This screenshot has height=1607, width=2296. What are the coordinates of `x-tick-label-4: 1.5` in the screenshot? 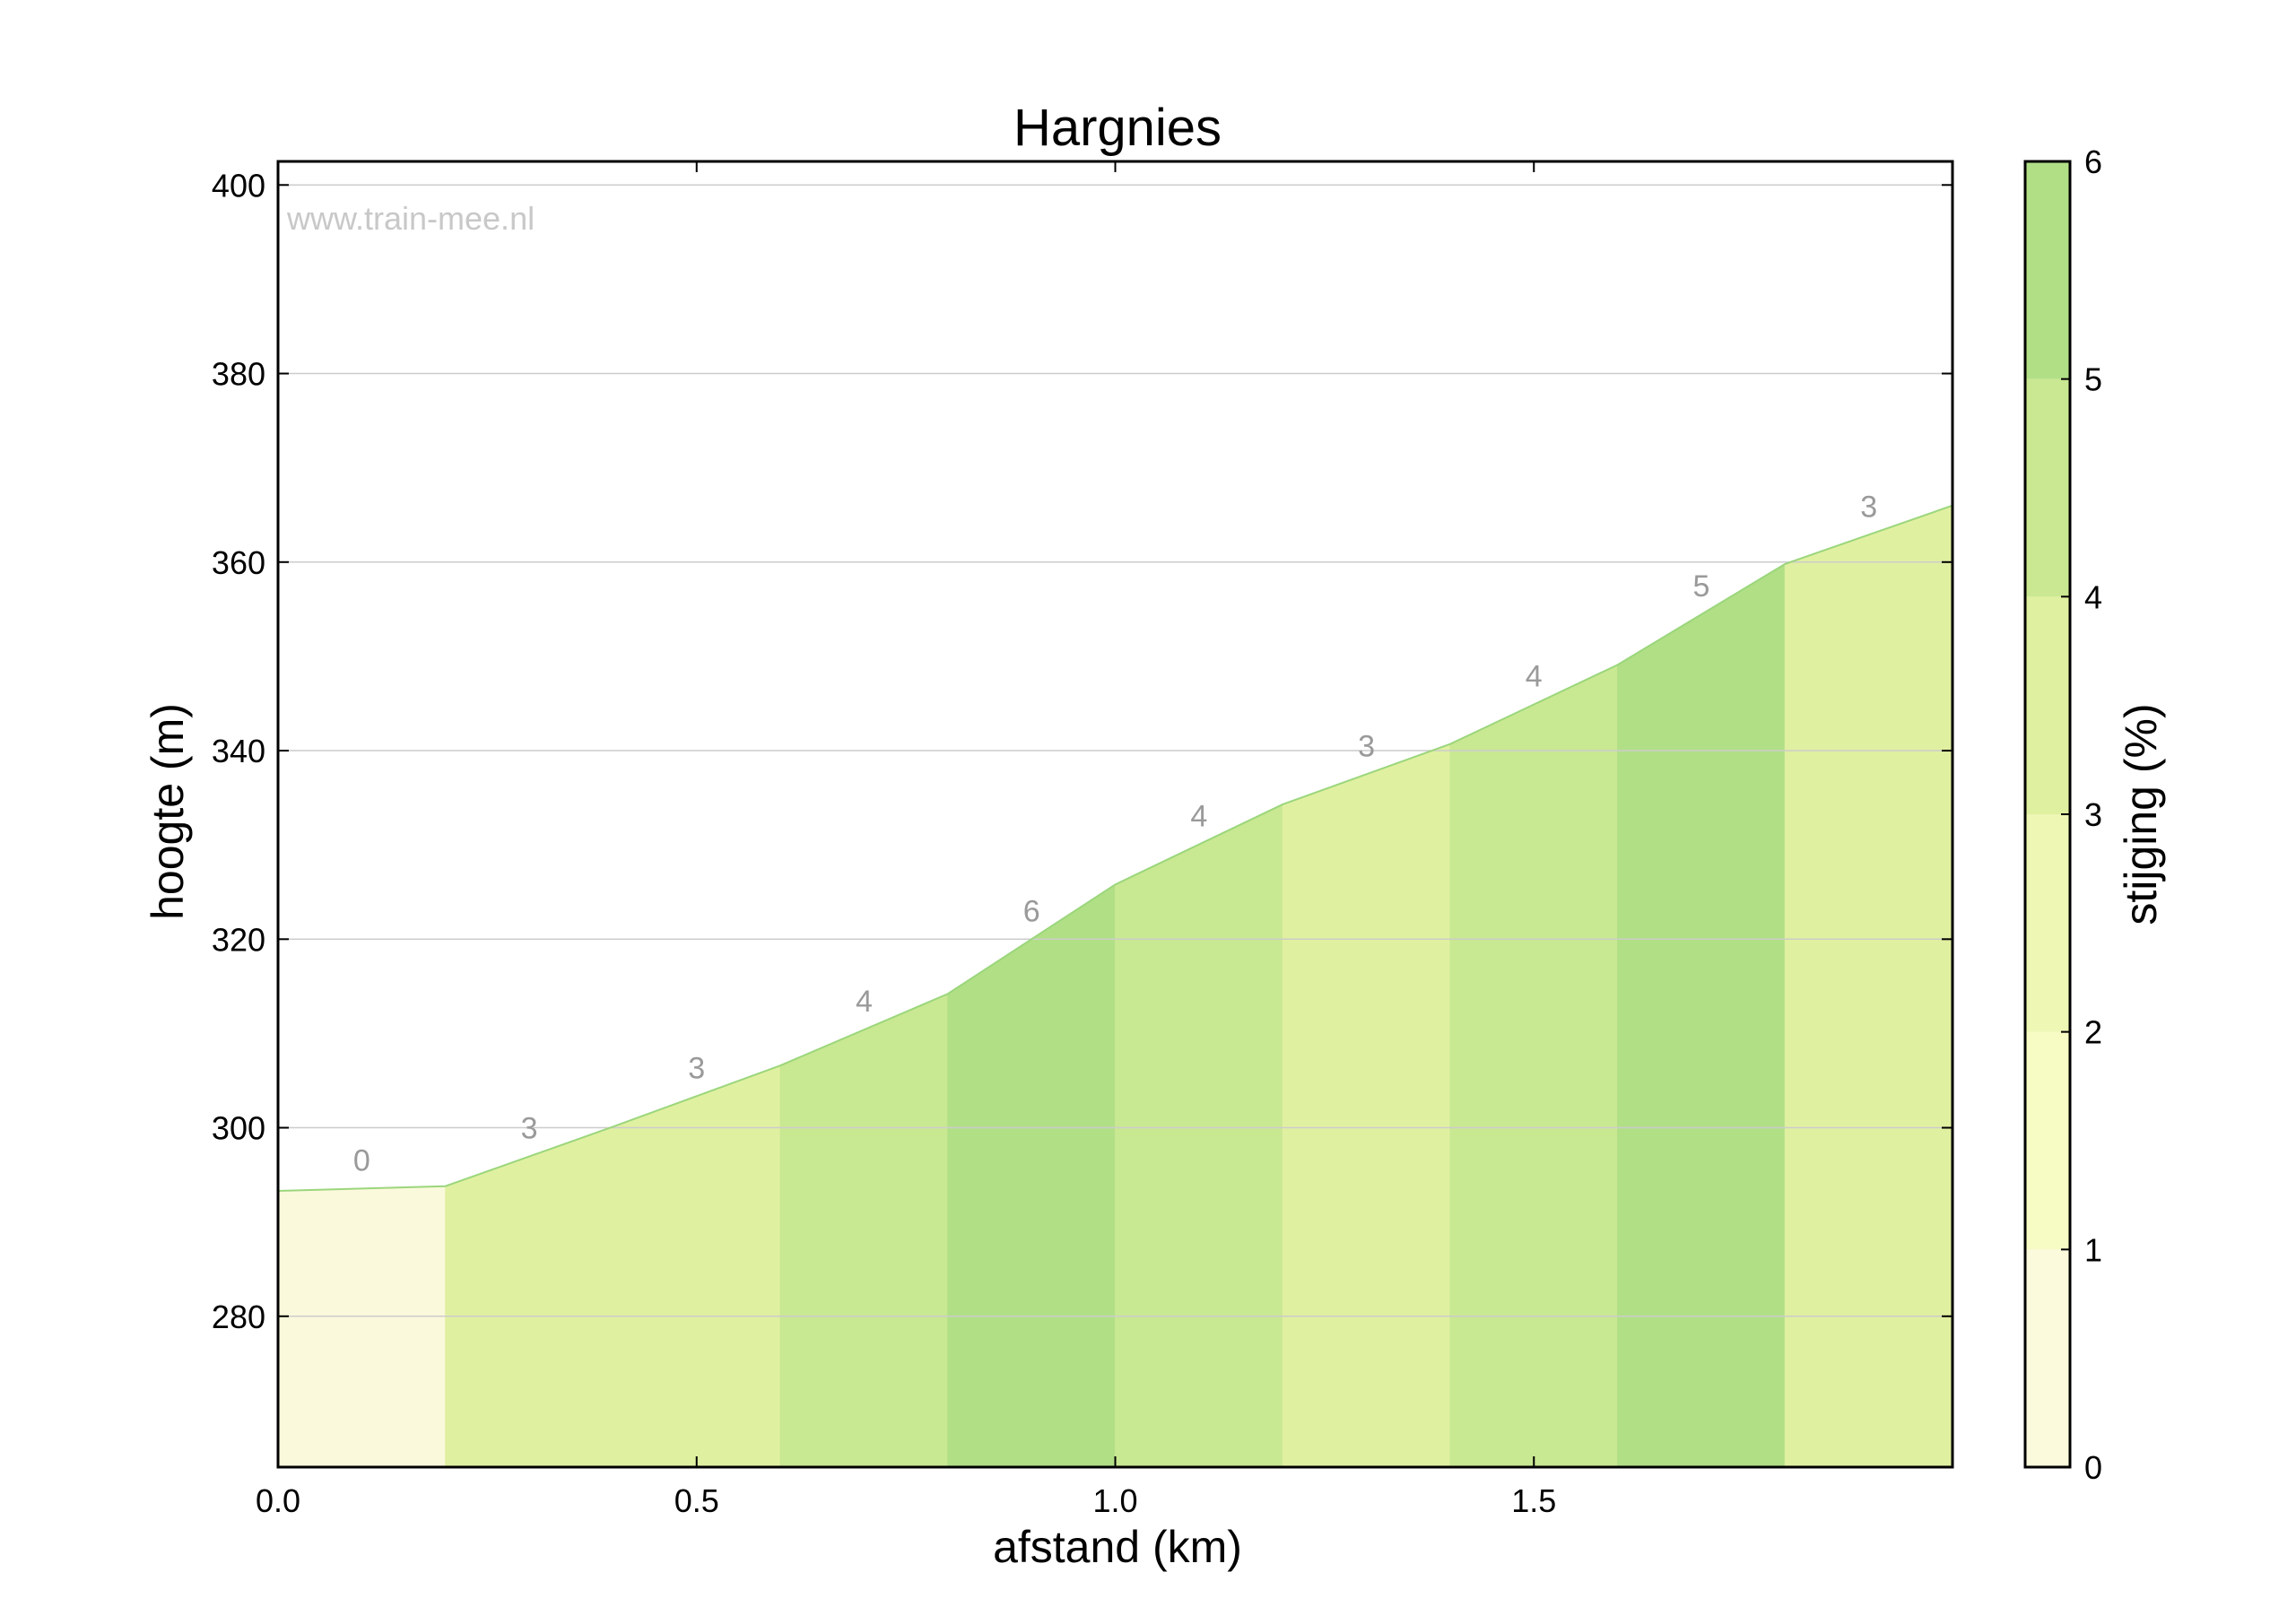 It's located at (1533, 1501).